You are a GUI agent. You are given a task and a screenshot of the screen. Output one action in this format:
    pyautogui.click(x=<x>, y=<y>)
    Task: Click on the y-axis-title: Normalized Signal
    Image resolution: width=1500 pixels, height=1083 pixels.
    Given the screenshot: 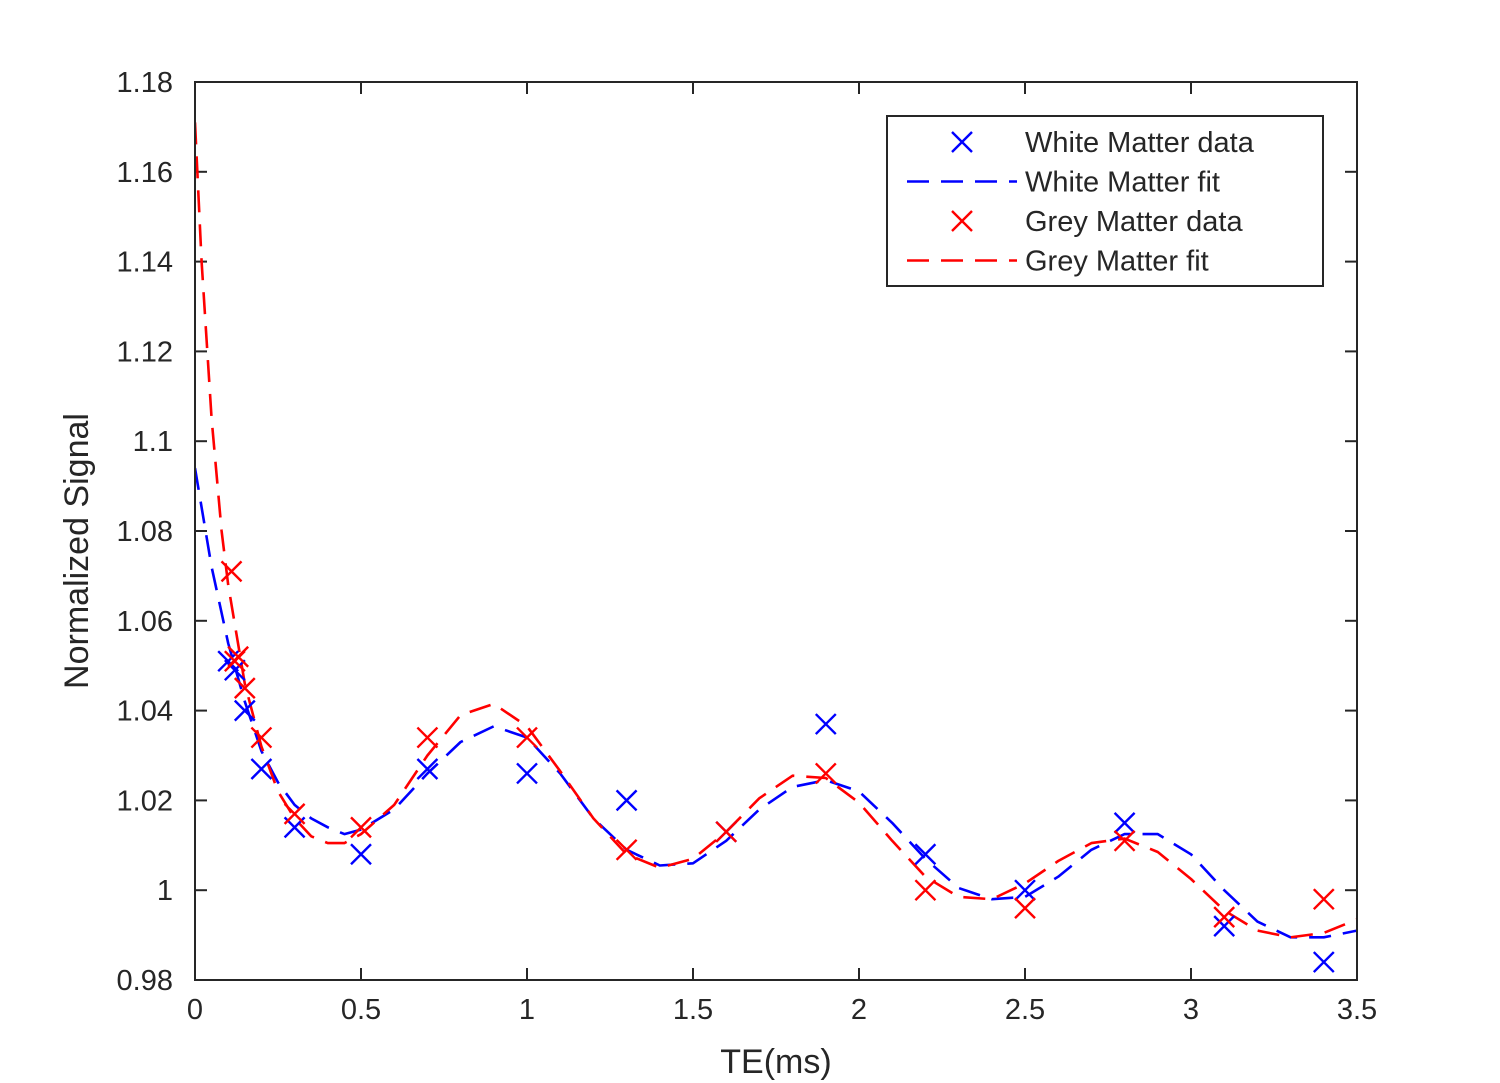 What is the action you would take?
    pyautogui.click(x=77, y=551)
    